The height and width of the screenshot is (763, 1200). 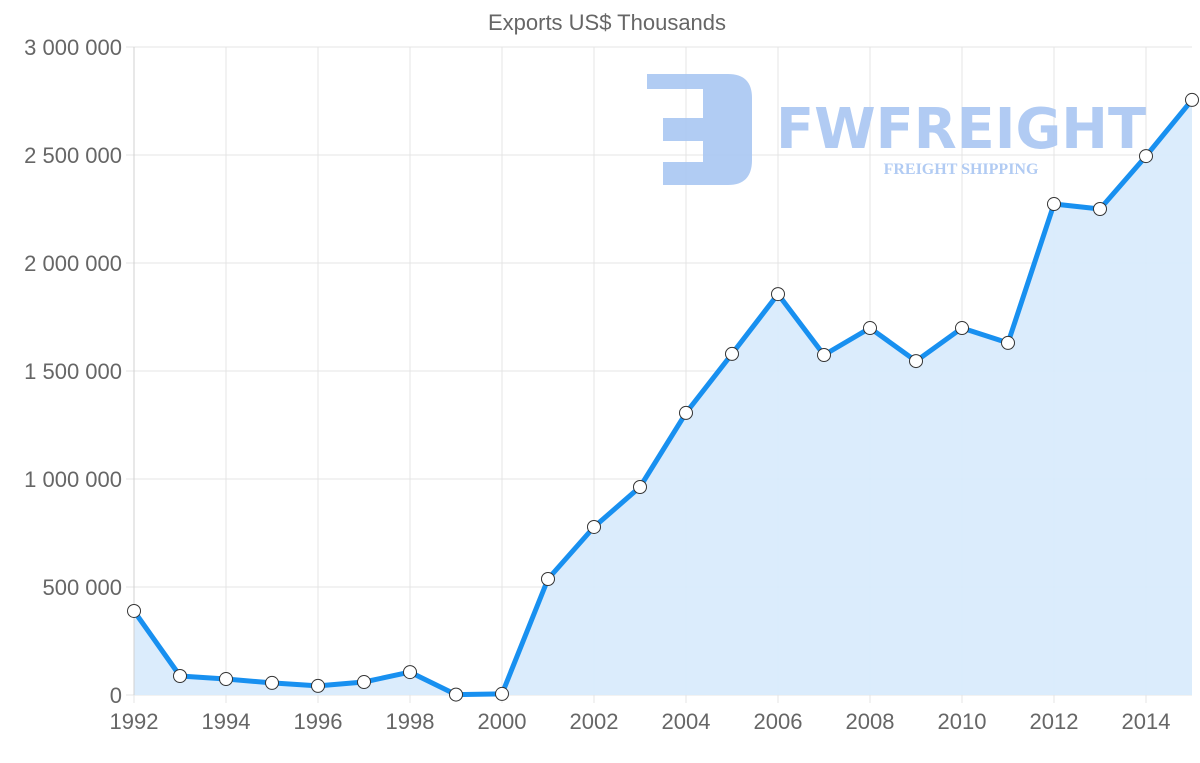 What do you see at coordinates (594, 721) in the screenshot?
I see `x-tick-label: 2002` at bounding box center [594, 721].